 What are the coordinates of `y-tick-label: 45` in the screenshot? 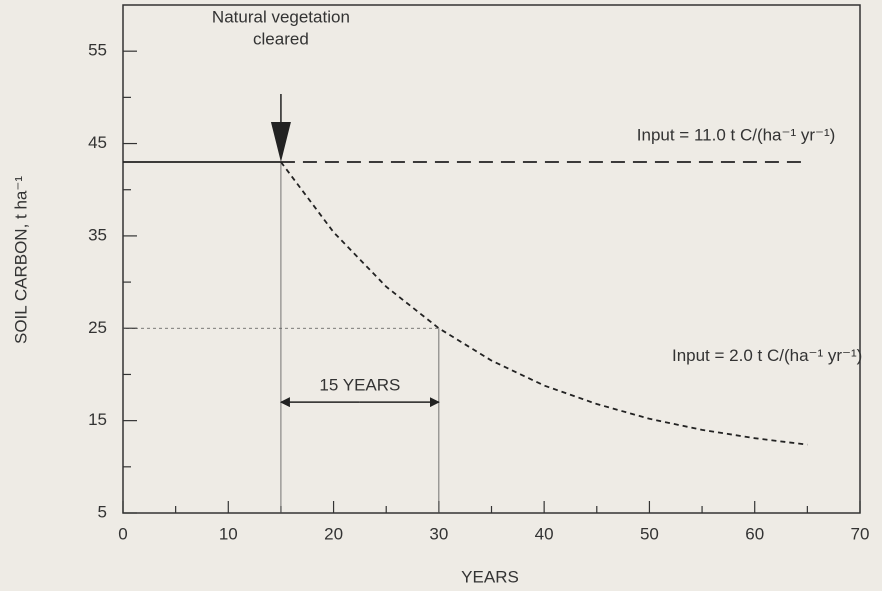 It's located at (97, 142).